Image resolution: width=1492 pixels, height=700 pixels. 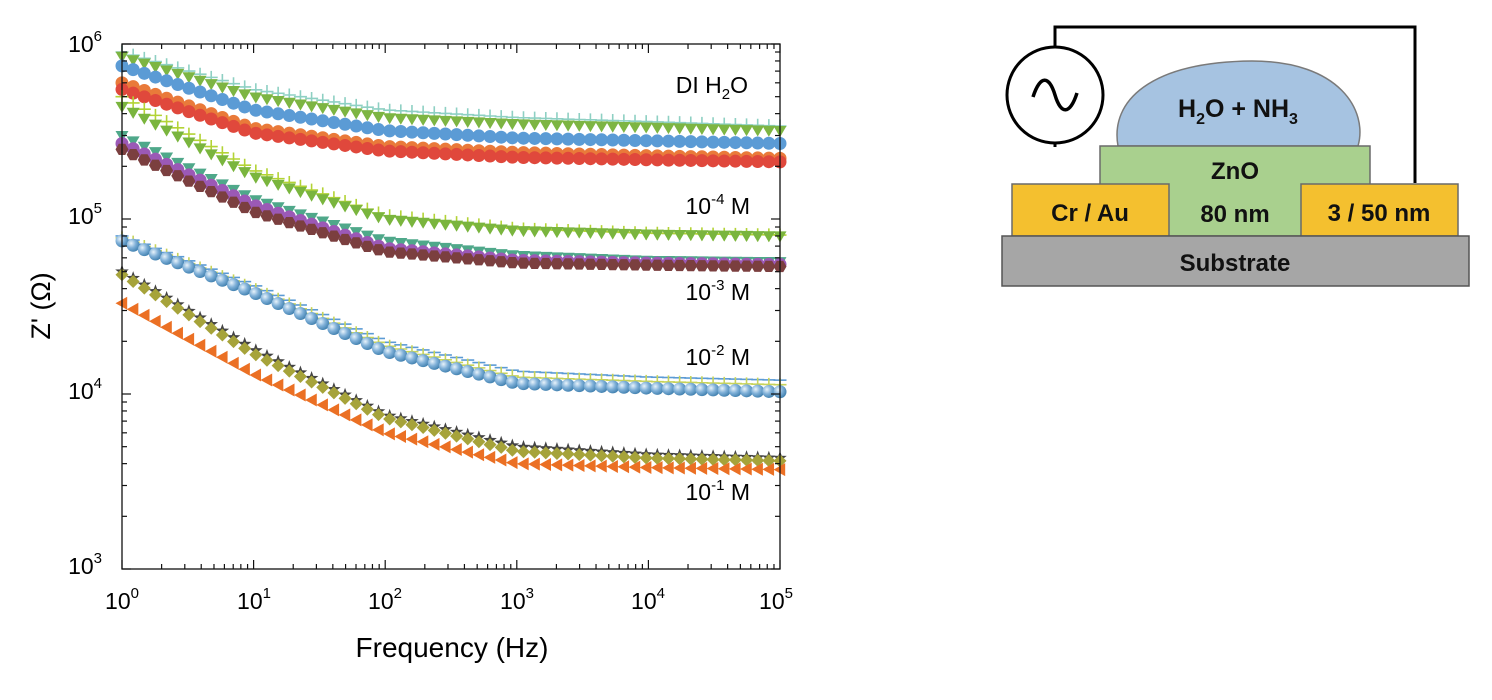 I want to click on right-electrode, so click(x=1379, y=210).